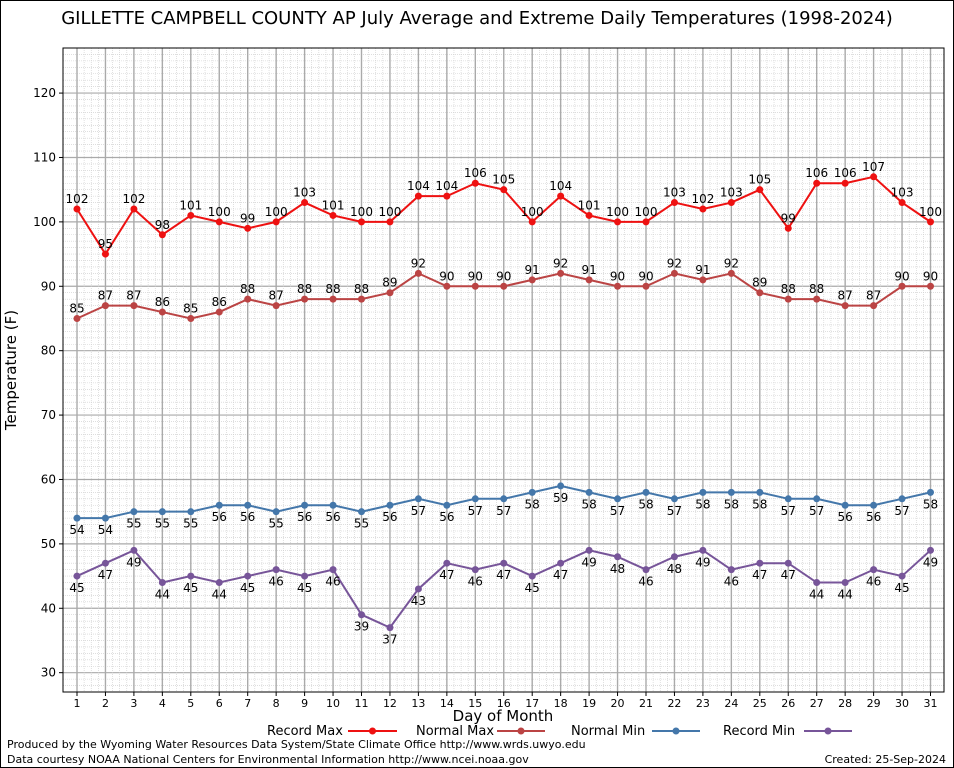 The image size is (954, 768). I want to click on x-tick-label: 19, so click(589, 703).